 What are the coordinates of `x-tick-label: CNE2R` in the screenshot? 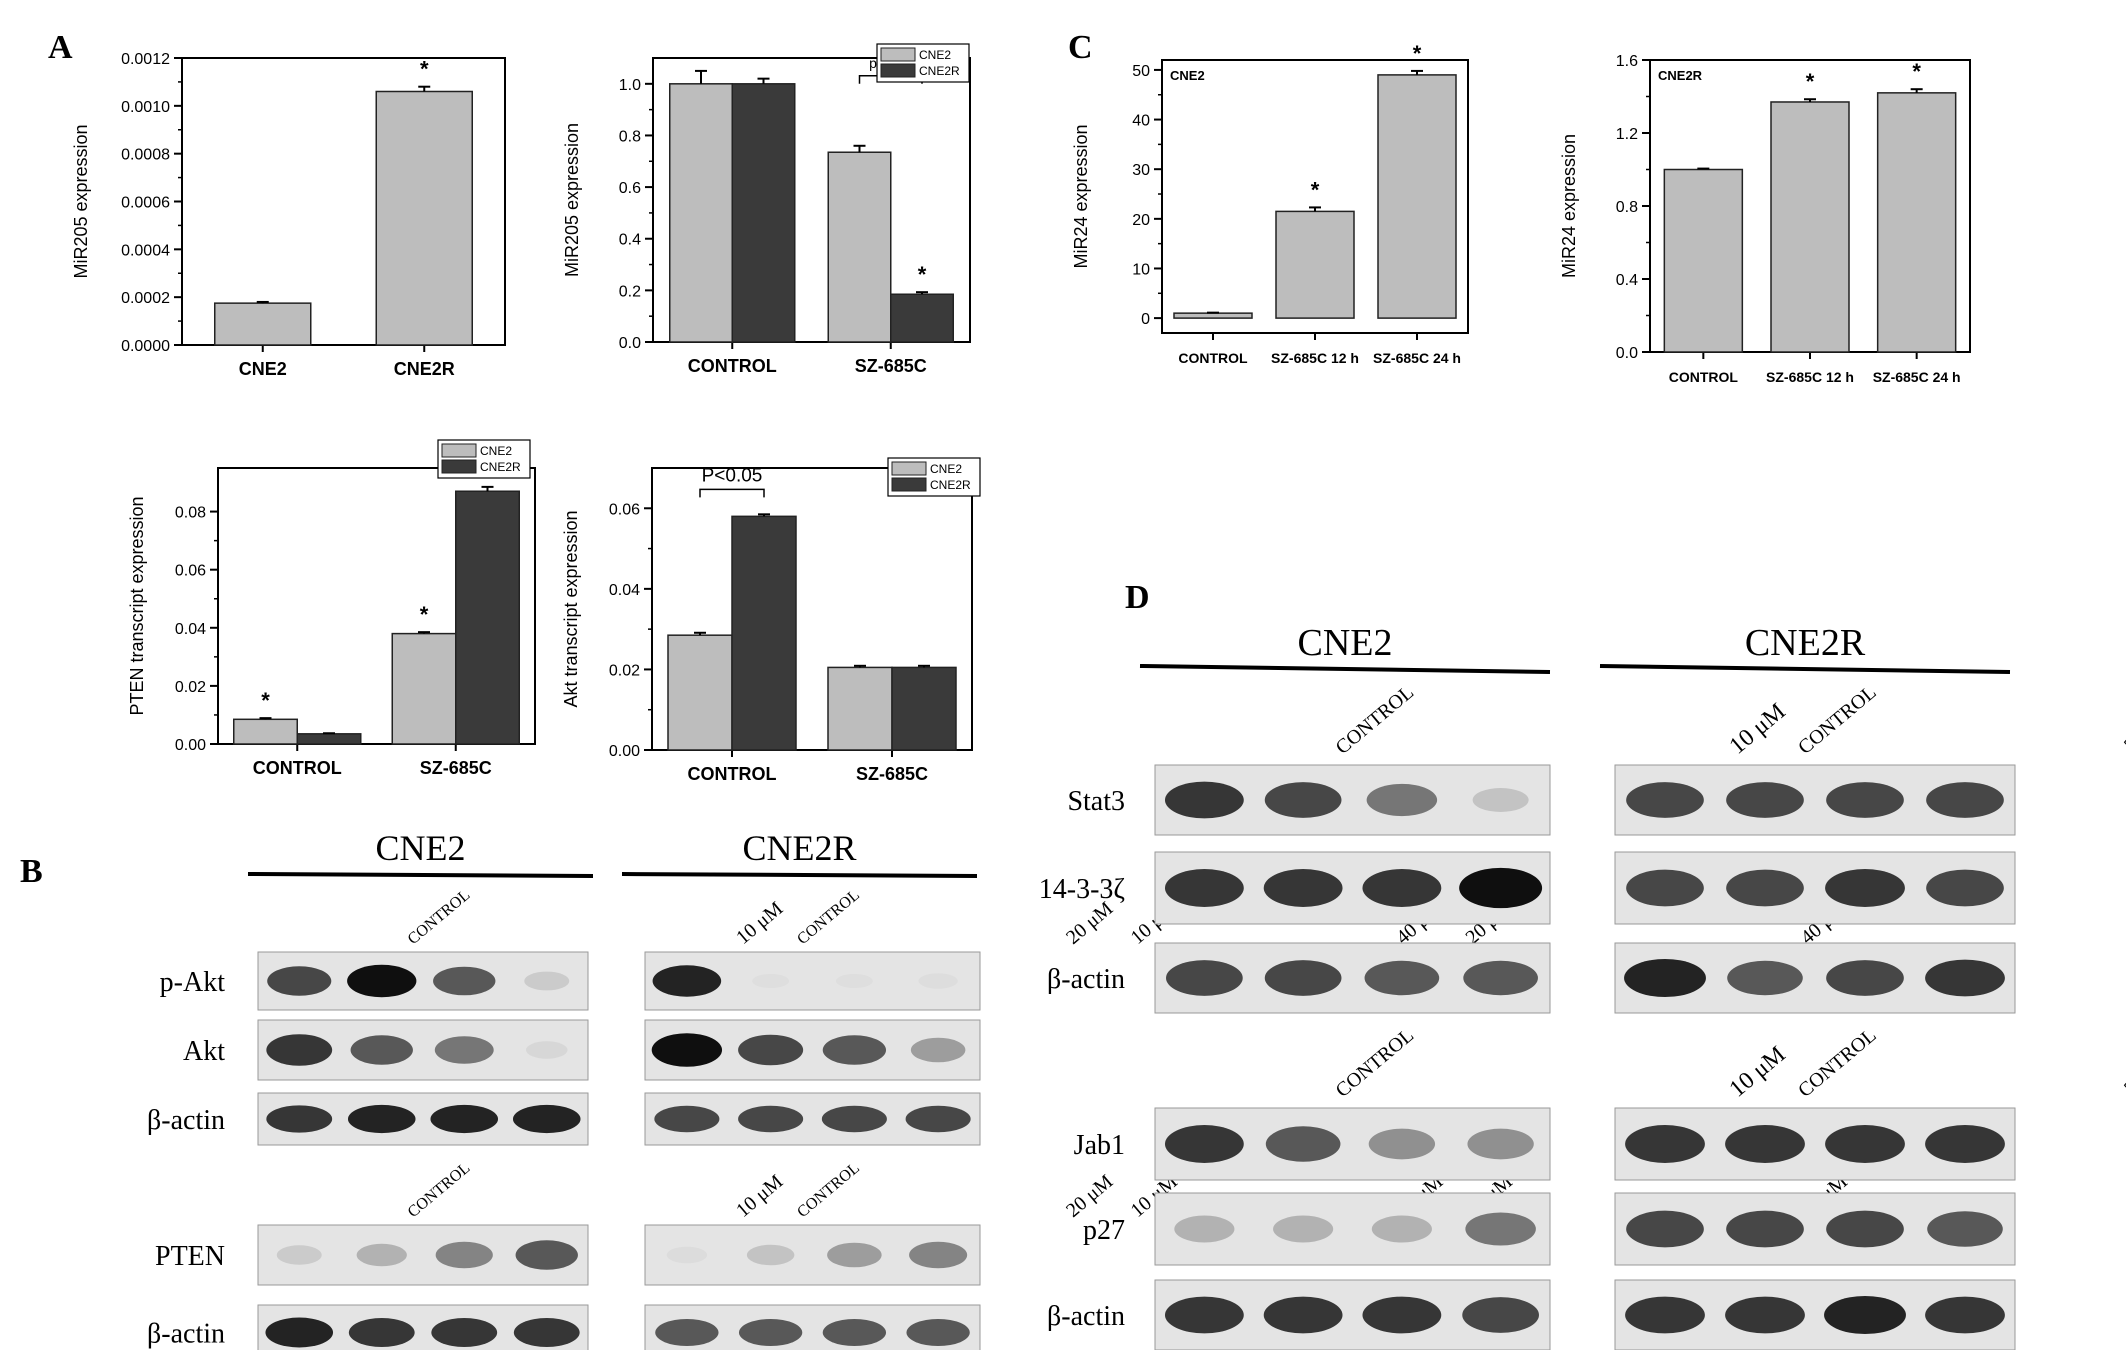 It's located at (424, 369).